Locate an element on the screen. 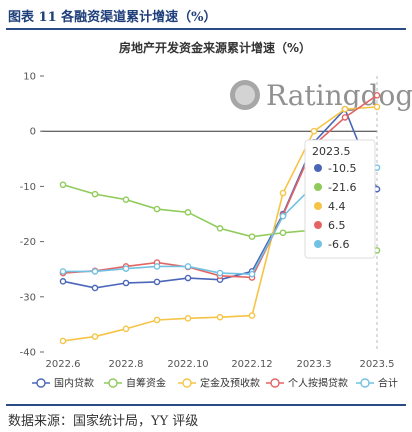  tooltip-value: -21.6 is located at coordinates (342, 187).